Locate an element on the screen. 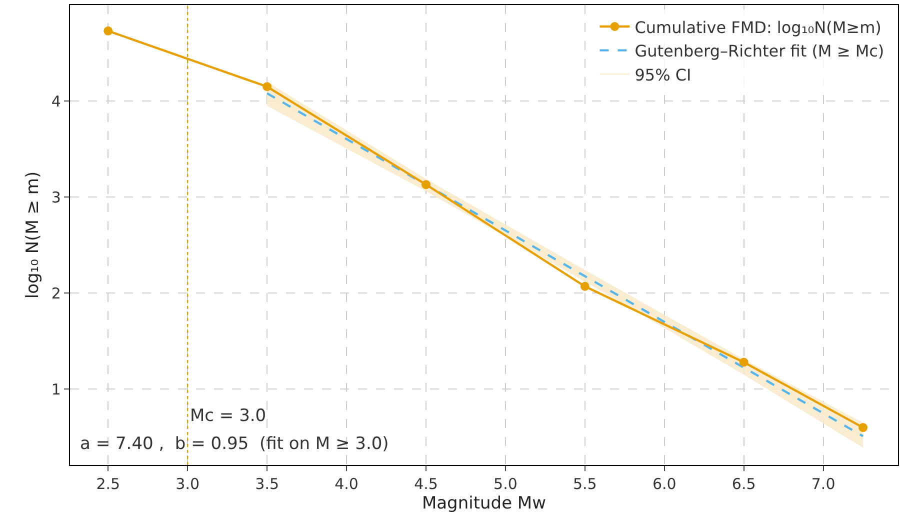 This screenshot has width=908, height=525. x-tick-label: 5.5 is located at coordinates (584, 484).